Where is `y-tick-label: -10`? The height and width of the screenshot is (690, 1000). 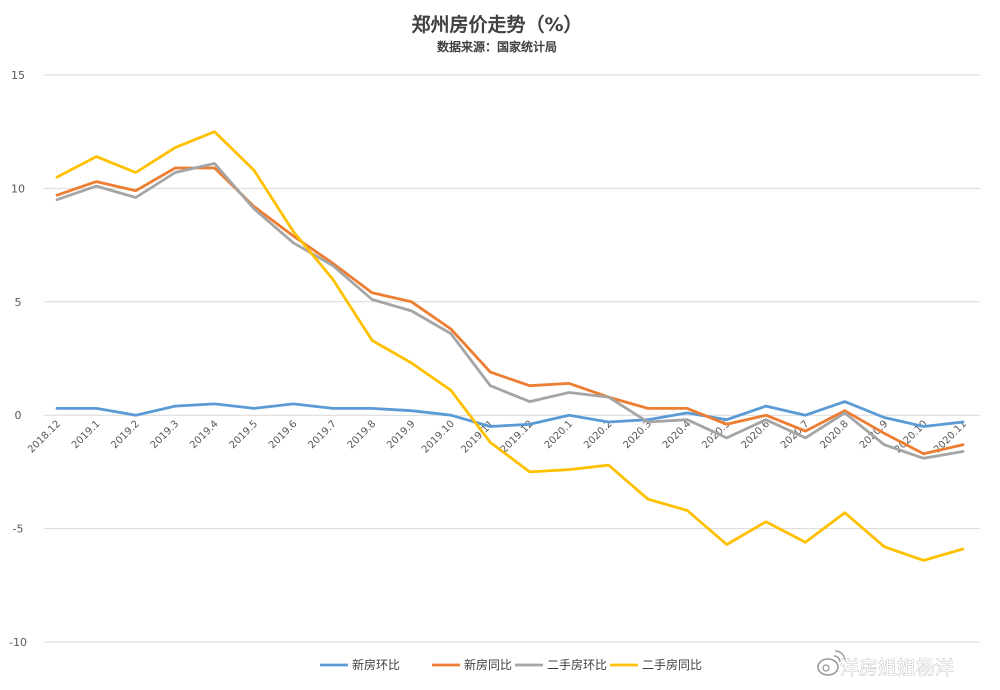
y-tick-label: -10 is located at coordinates (18, 642).